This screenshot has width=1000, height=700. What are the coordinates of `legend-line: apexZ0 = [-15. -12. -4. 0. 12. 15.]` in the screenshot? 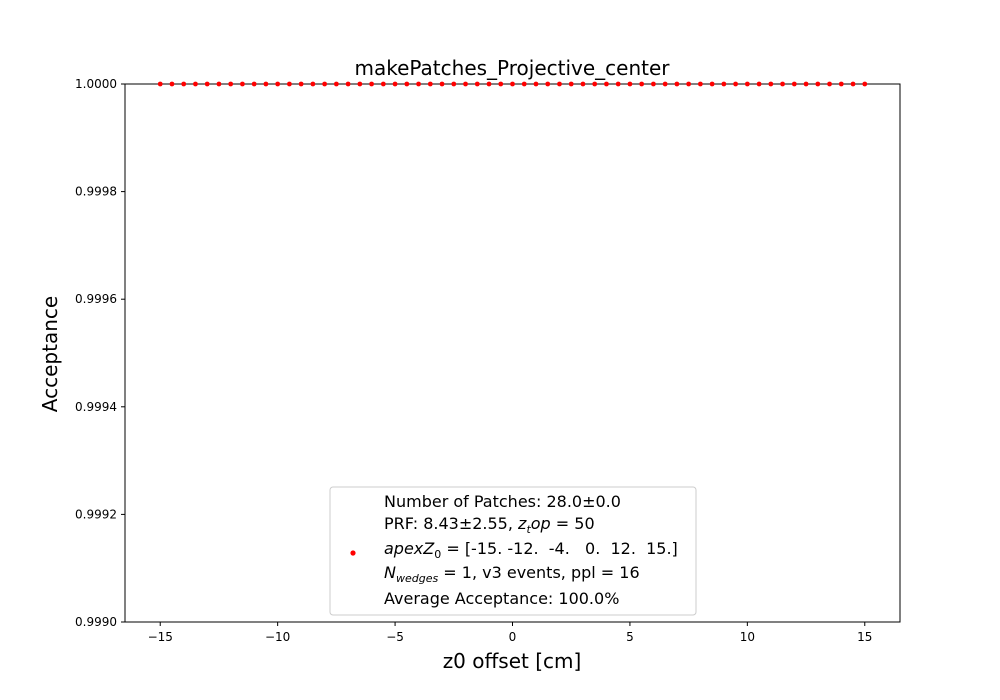 It's located at (531, 550).